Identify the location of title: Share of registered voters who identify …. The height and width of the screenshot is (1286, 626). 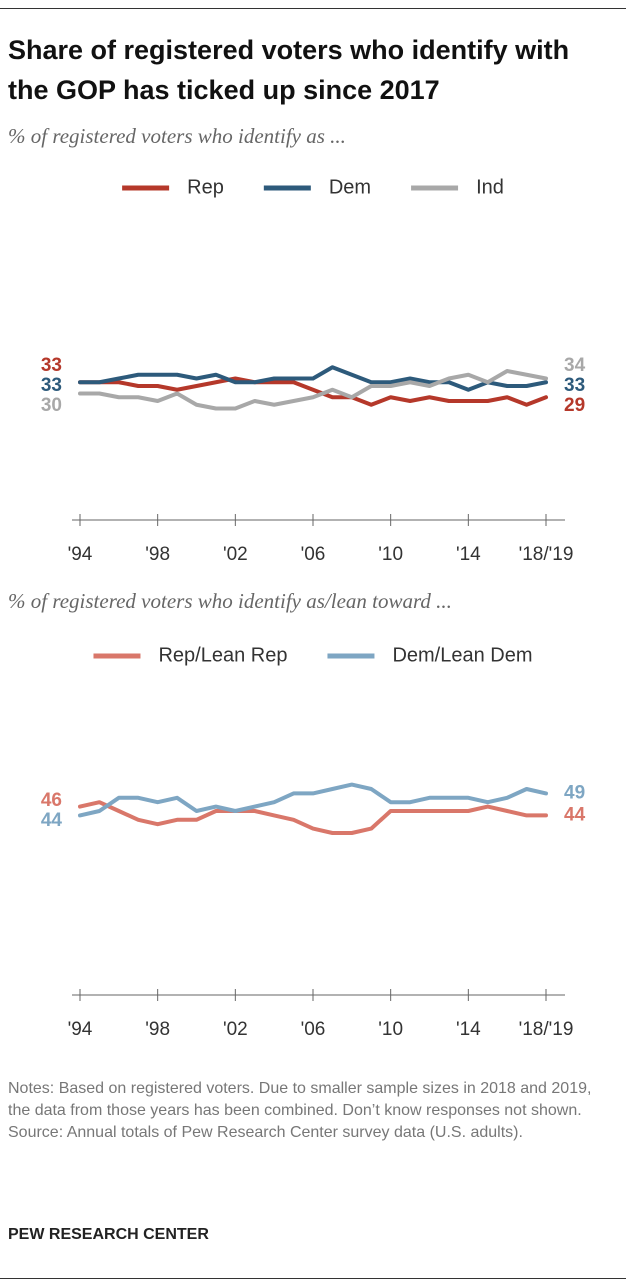
(289, 70).